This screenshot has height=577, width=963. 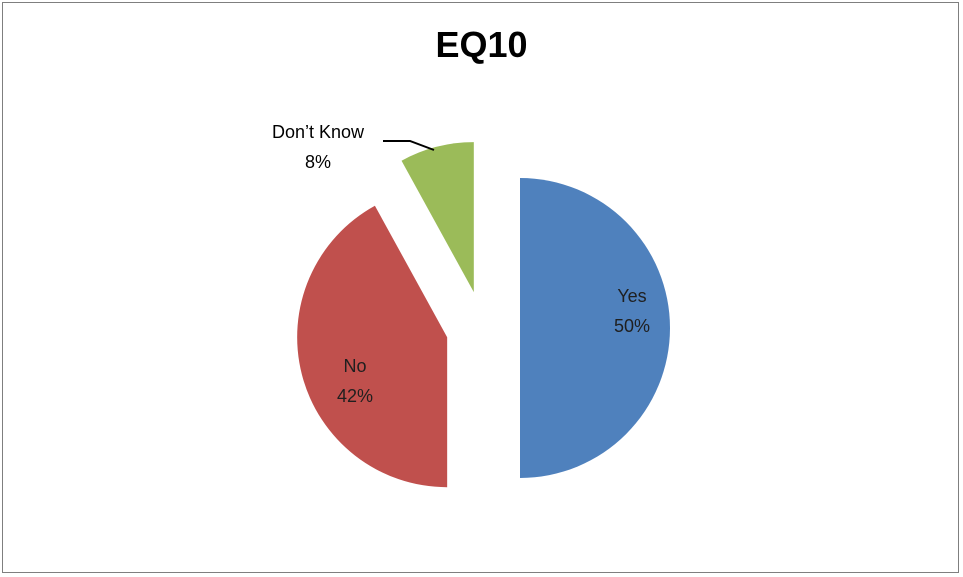 I want to click on chart-title: EQ10, so click(x=481, y=44).